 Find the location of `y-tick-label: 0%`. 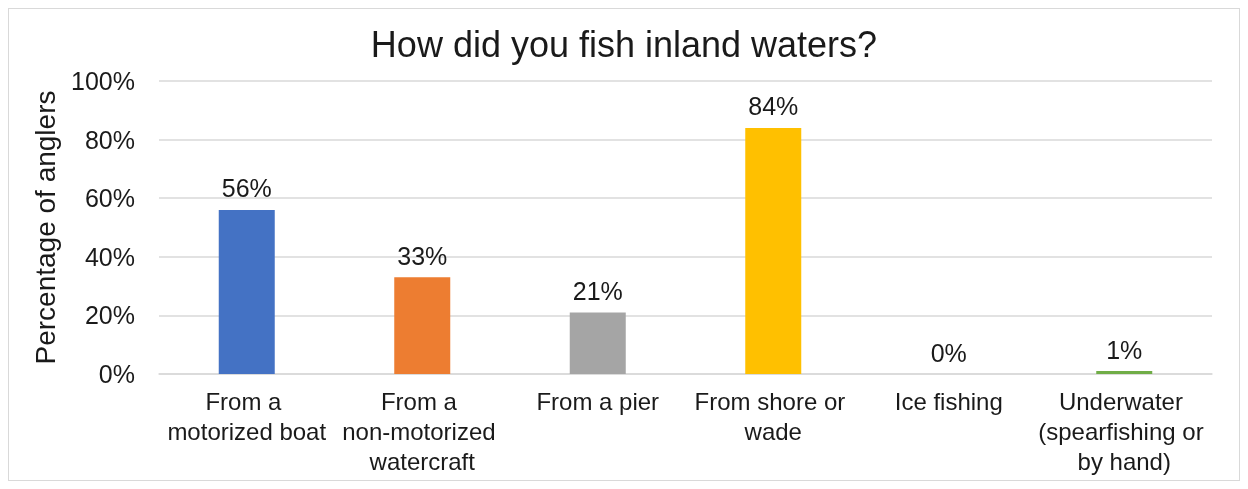

y-tick-label: 0% is located at coordinates (116, 374).